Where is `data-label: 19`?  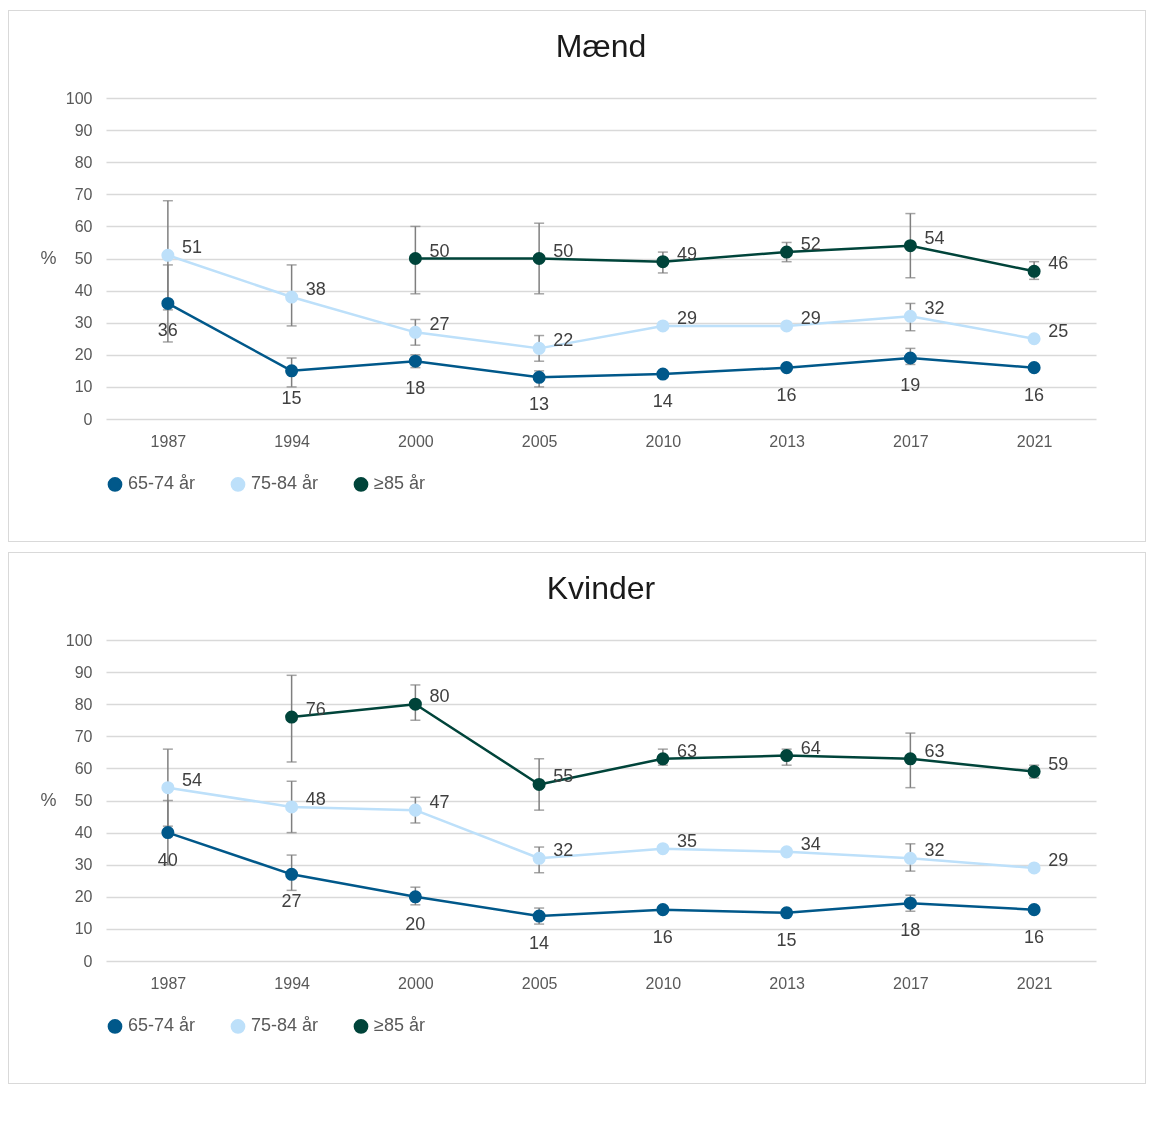
data-label: 19 is located at coordinates (910, 385).